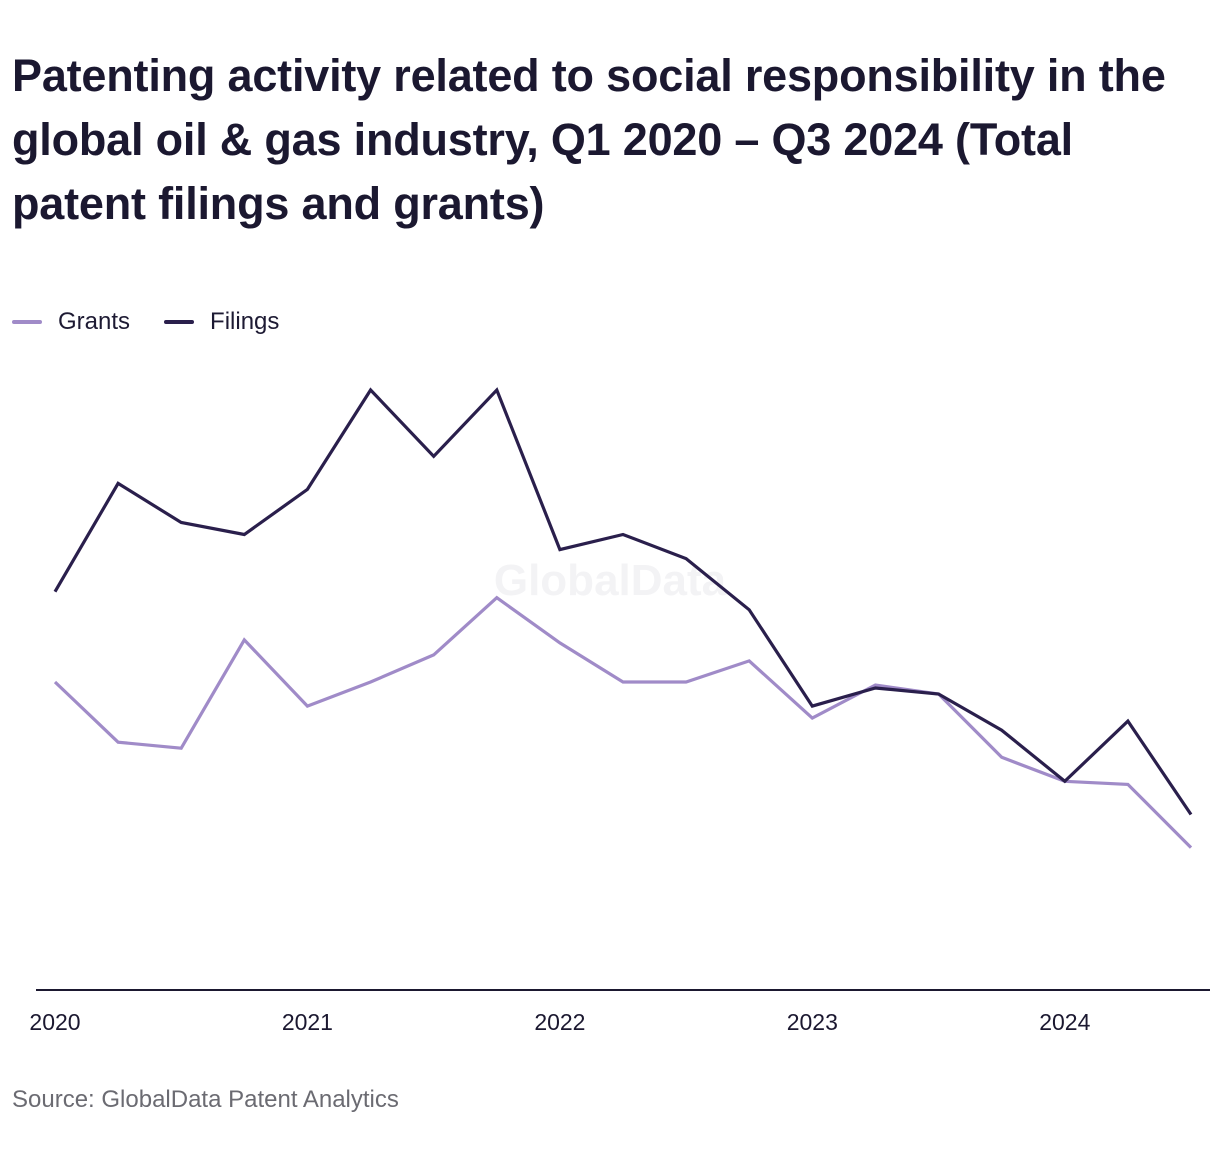 The height and width of the screenshot is (1160, 1220). I want to click on legend-label-grants: Grants, so click(94, 321).